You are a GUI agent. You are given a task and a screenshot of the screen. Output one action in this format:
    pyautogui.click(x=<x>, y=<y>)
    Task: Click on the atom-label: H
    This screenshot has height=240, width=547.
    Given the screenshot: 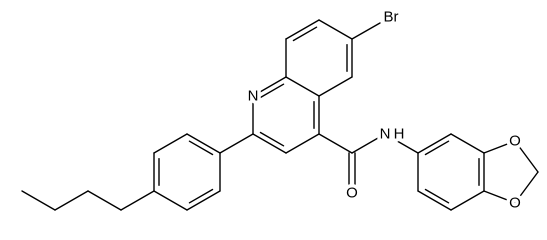 What is the action you would take?
    pyautogui.click(x=399, y=134)
    